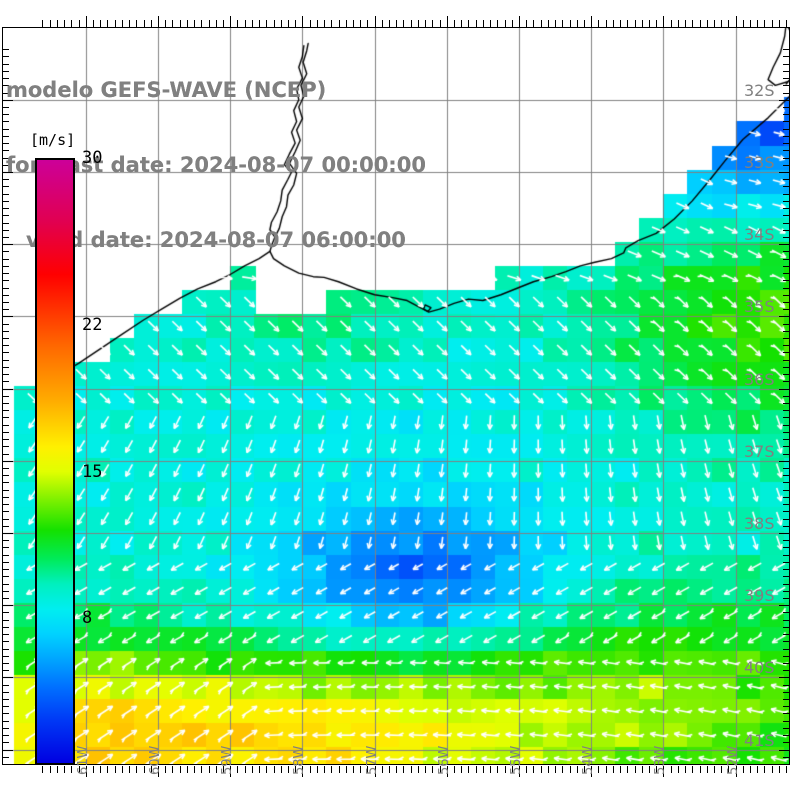 The height and width of the screenshot is (800, 800). I want to click on x-tick-60W: 60W, so click(155, 760).